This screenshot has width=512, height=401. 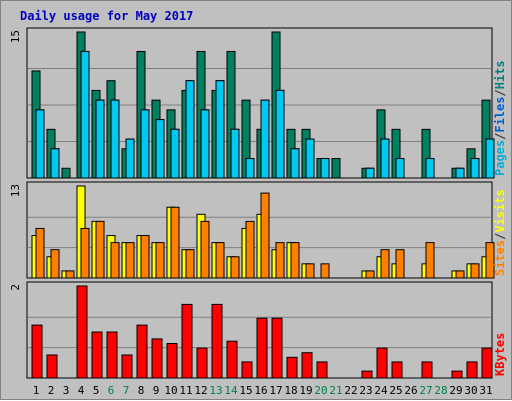 What do you see at coordinates (200, 390) in the screenshot?
I see `x-tick-label-day-12: 12` at bounding box center [200, 390].